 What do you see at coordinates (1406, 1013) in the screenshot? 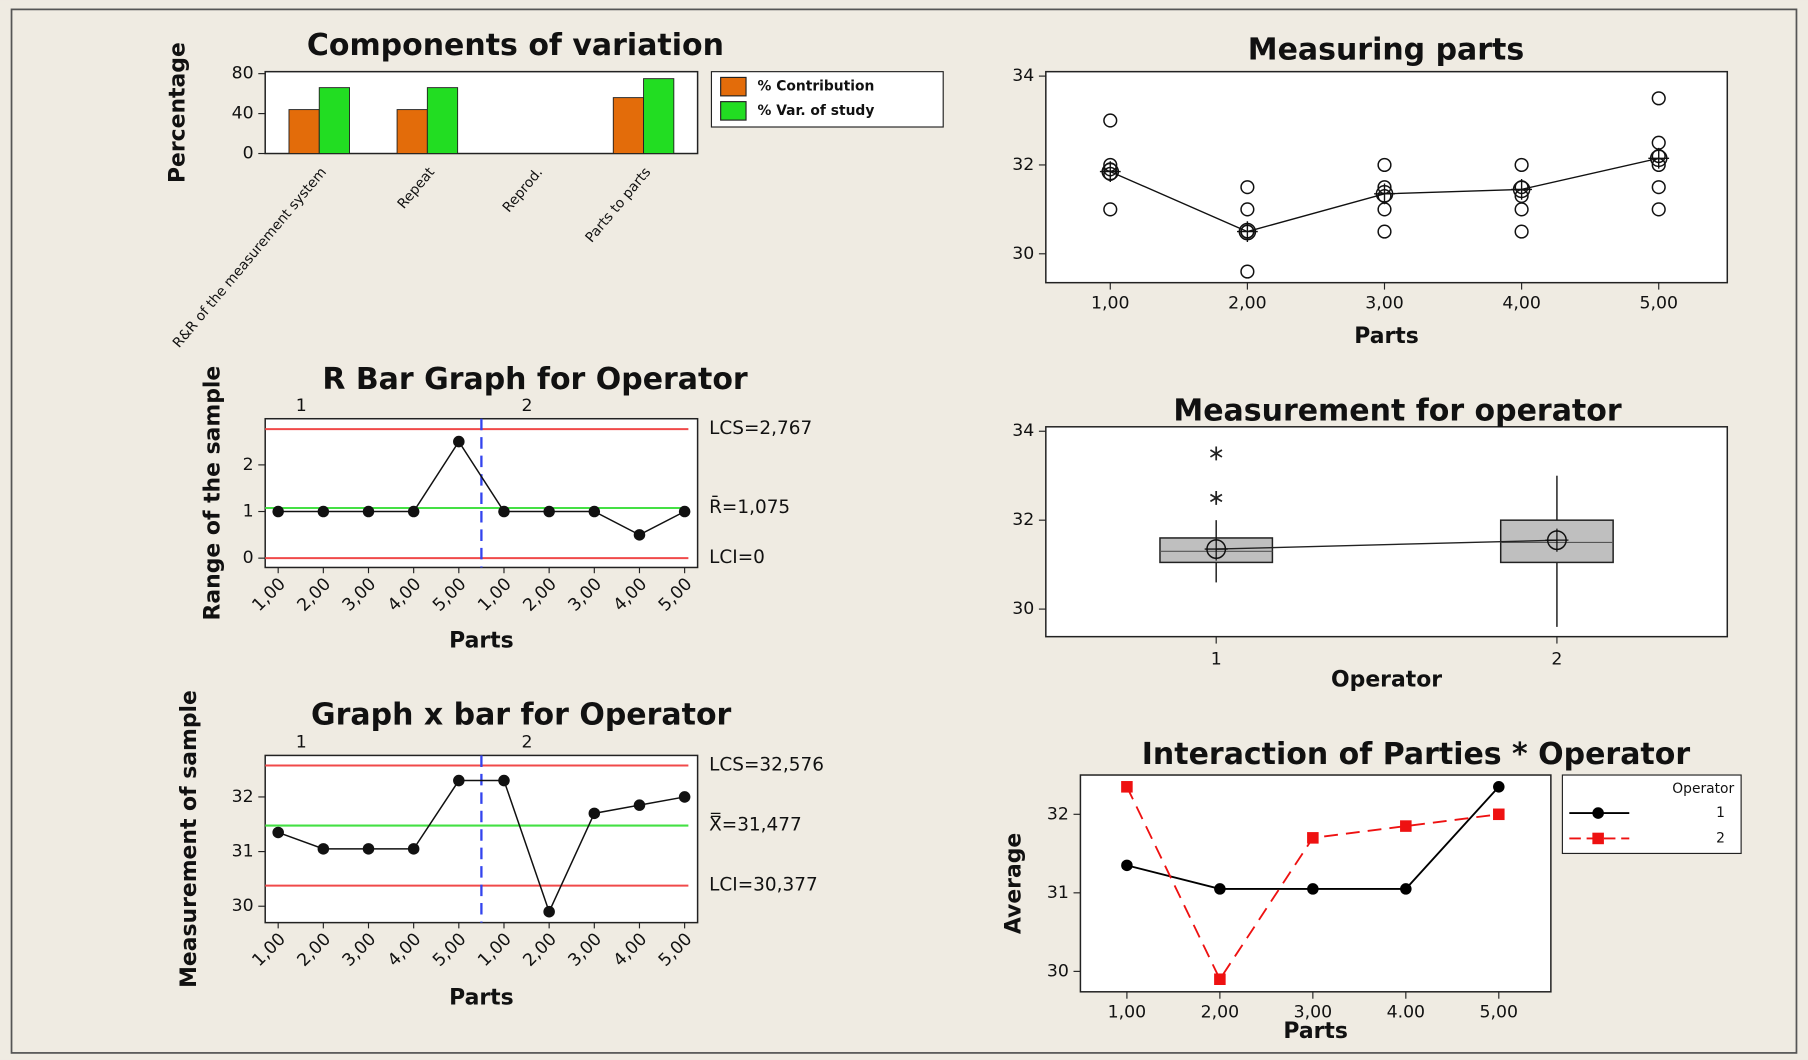
I see `x-tick-label: 4.00` at bounding box center [1406, 1013].